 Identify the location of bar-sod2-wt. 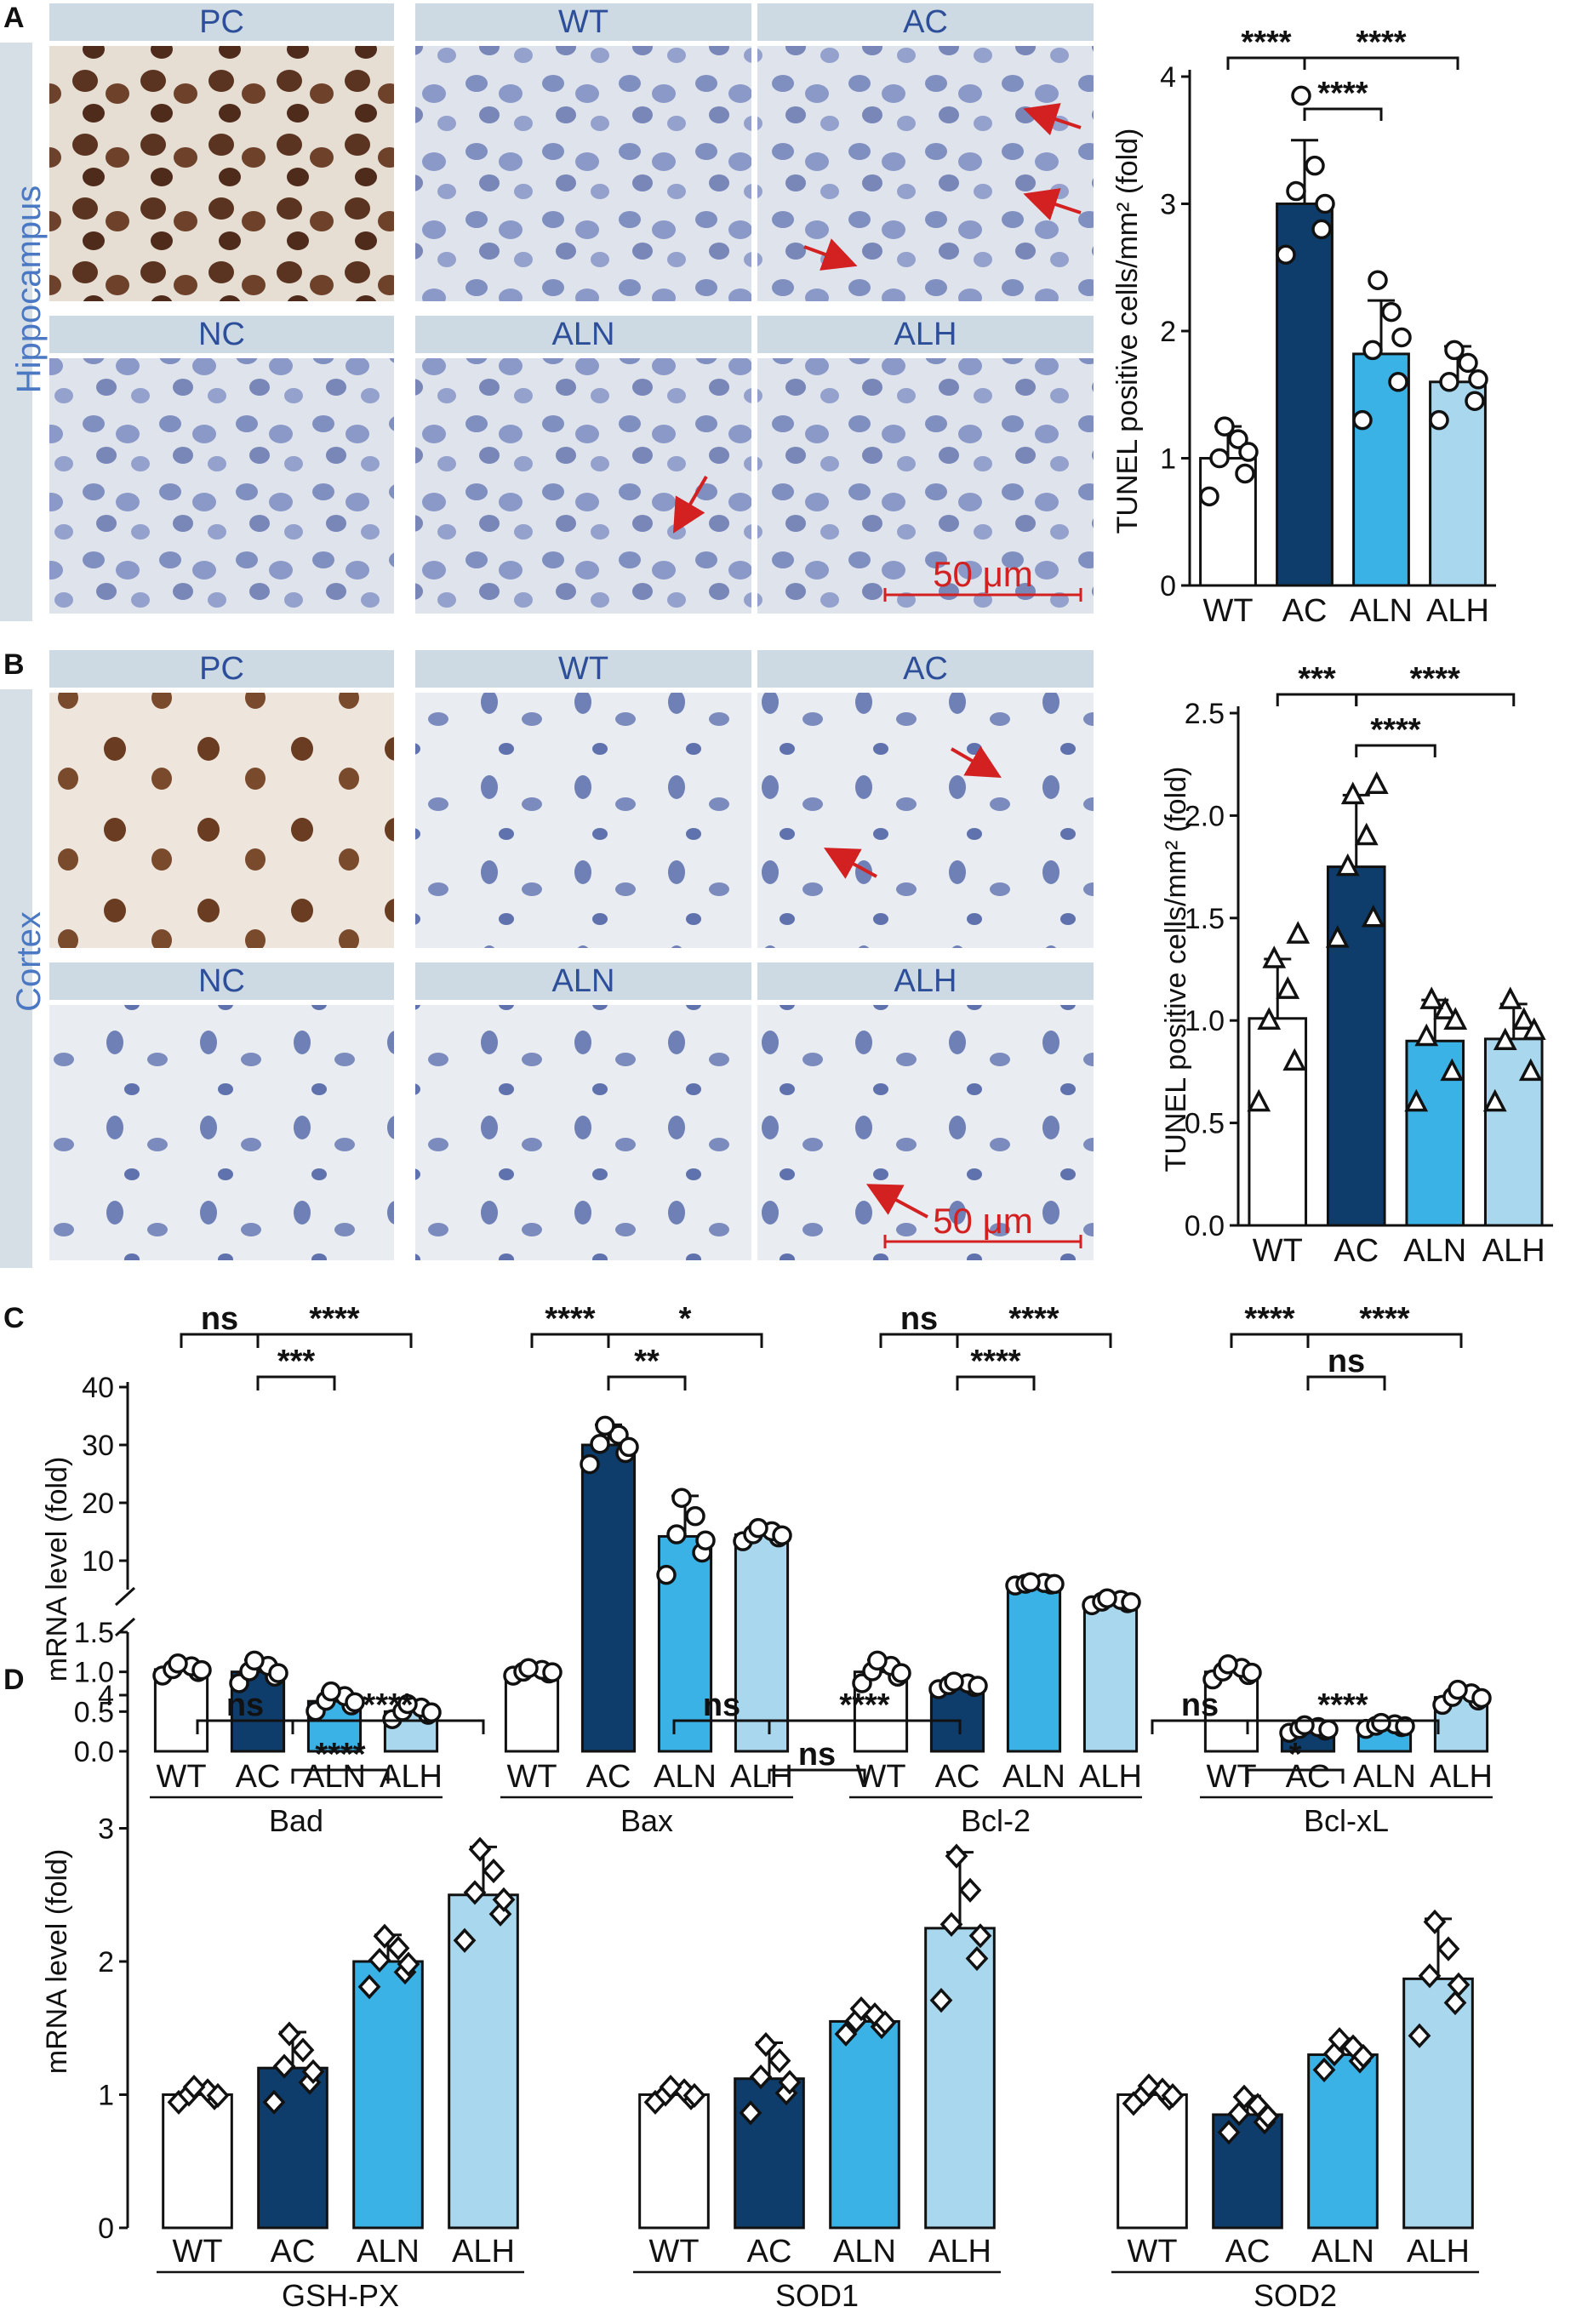
(1152, 2161).